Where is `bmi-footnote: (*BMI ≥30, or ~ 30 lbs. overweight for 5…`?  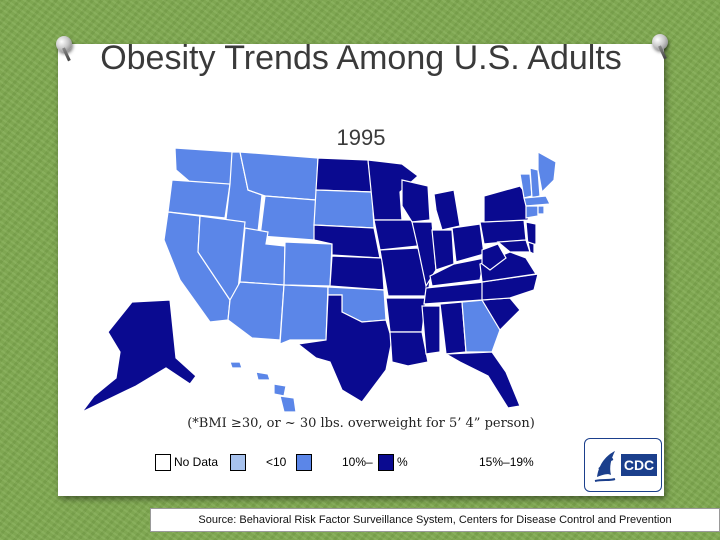 bmi-footnote: (*BMI ≥30, or ~ 30 lbs. overweight for 5… is located at coordinates (361, 423).